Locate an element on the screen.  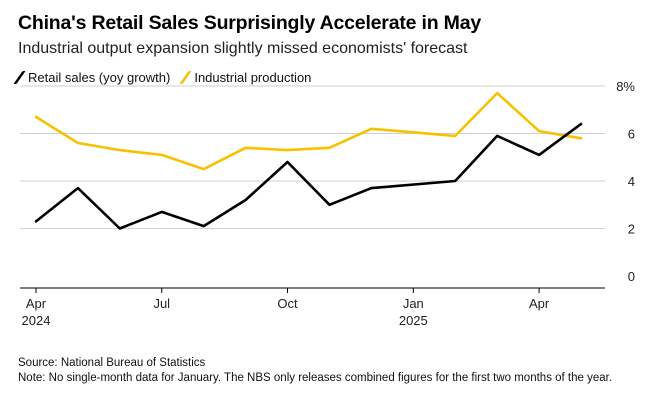
source-note: Source: National Bureau of Statistics is located at coordinates (112, 363).